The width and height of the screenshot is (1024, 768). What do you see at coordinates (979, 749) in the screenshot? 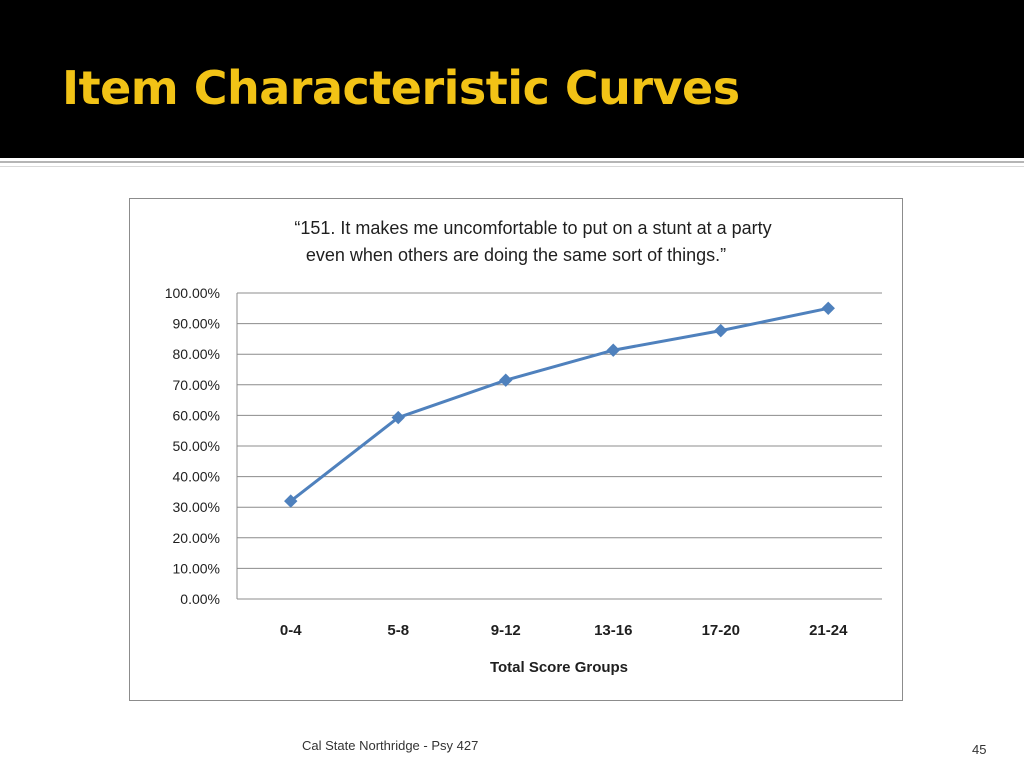
I see `slide-number: 45` at bounding box center [979, 749].